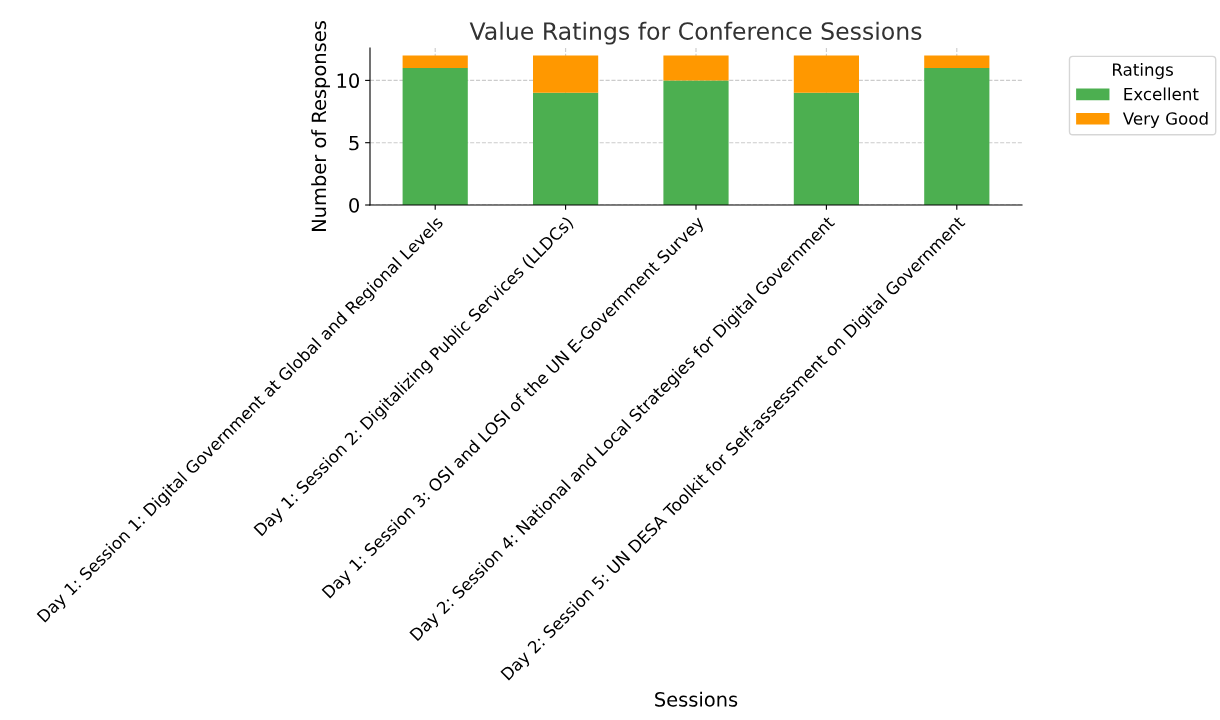 The image size is (1220, 720). What do you see at coordinates (1161, 94) in the screenshot?
I see `legend-label: Excellent` at bounding box center [1161, 94].